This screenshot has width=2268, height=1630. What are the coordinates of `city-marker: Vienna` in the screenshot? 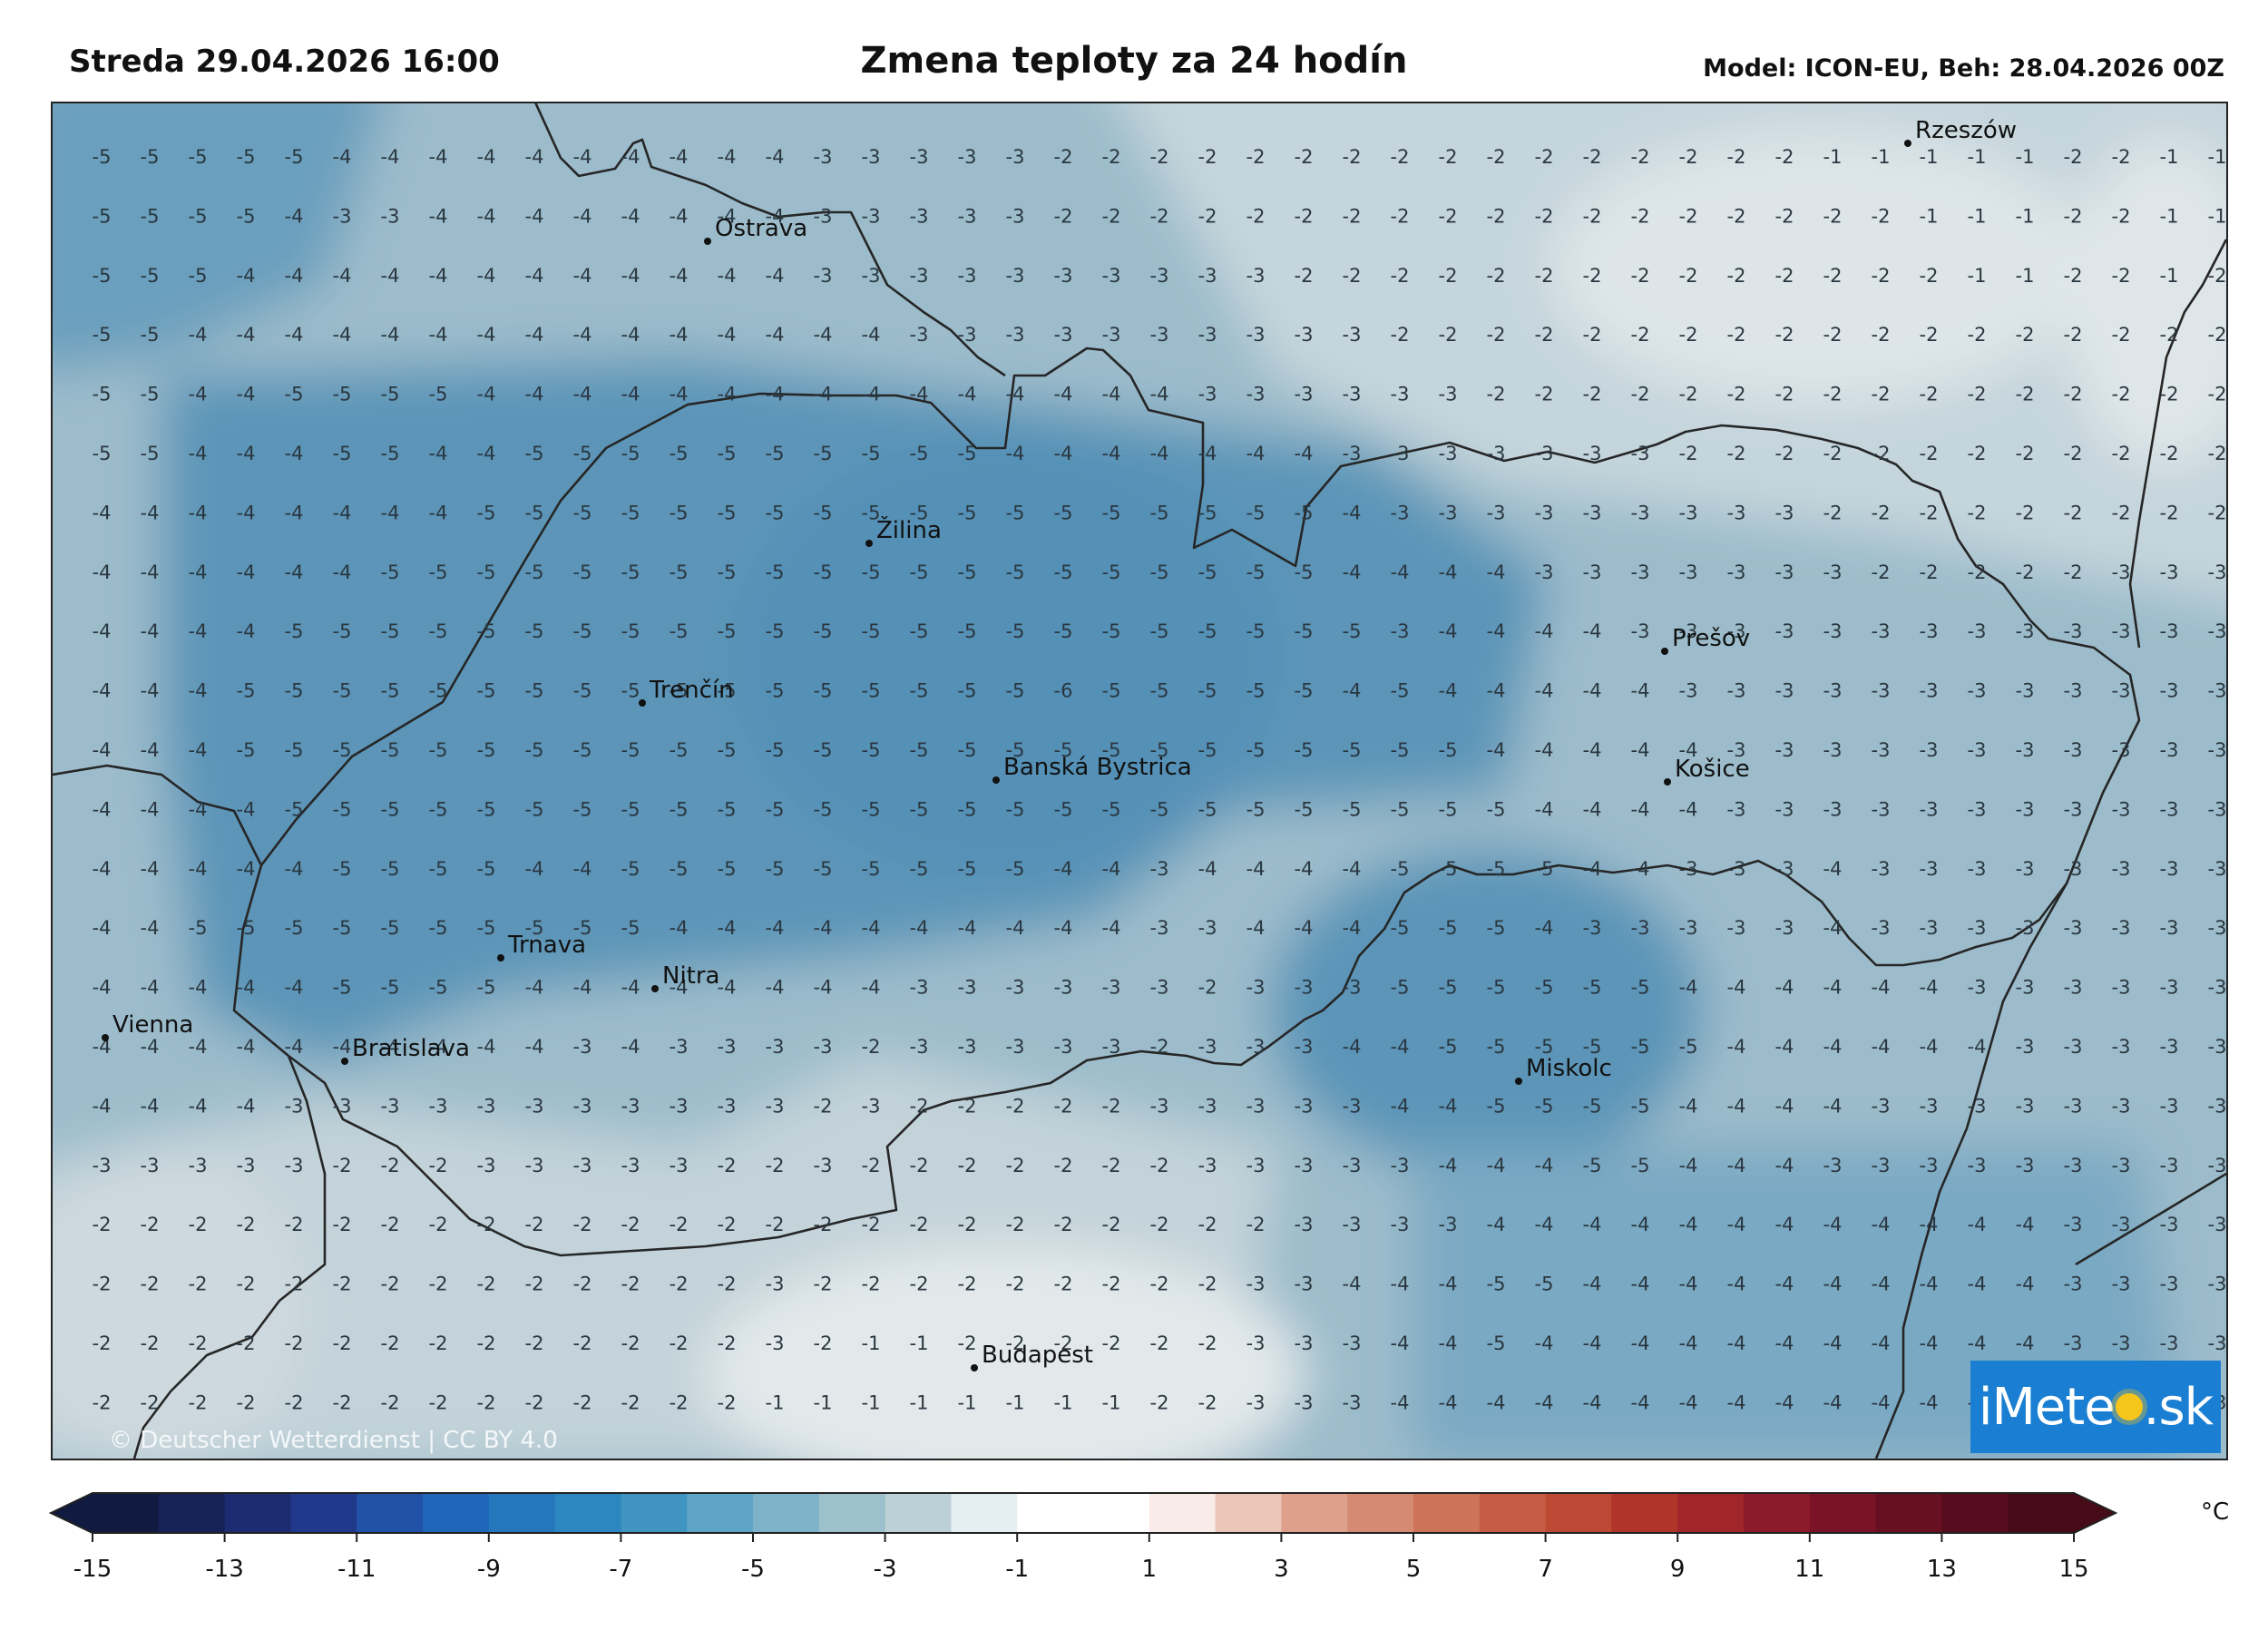 It's located at (147, 1026).